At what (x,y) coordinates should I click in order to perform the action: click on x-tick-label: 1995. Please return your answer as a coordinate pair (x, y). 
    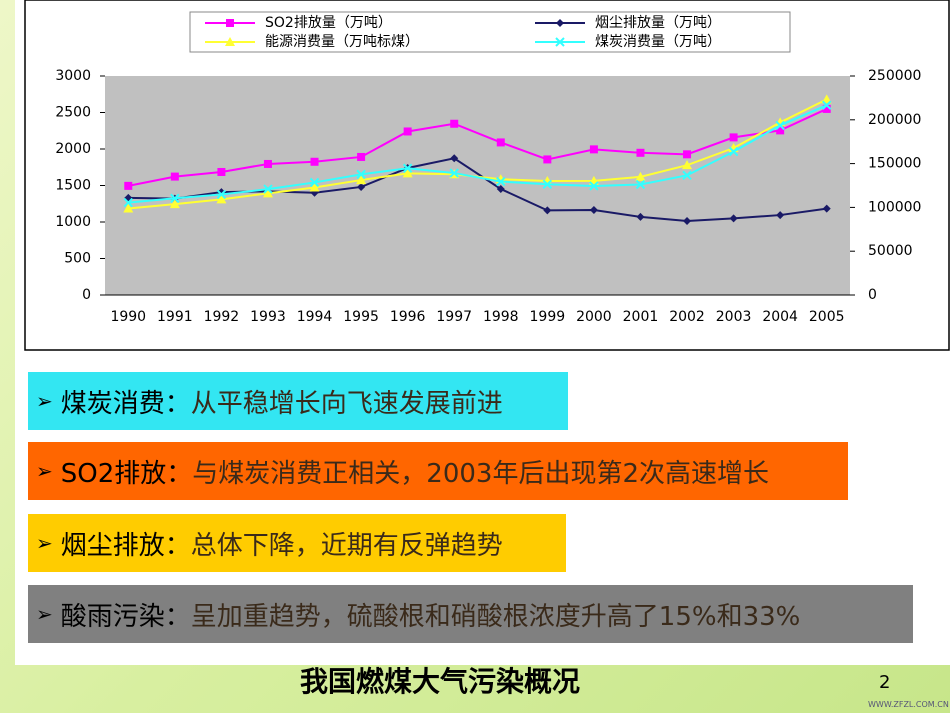
    Looking at the image, I should click on (361, 317).